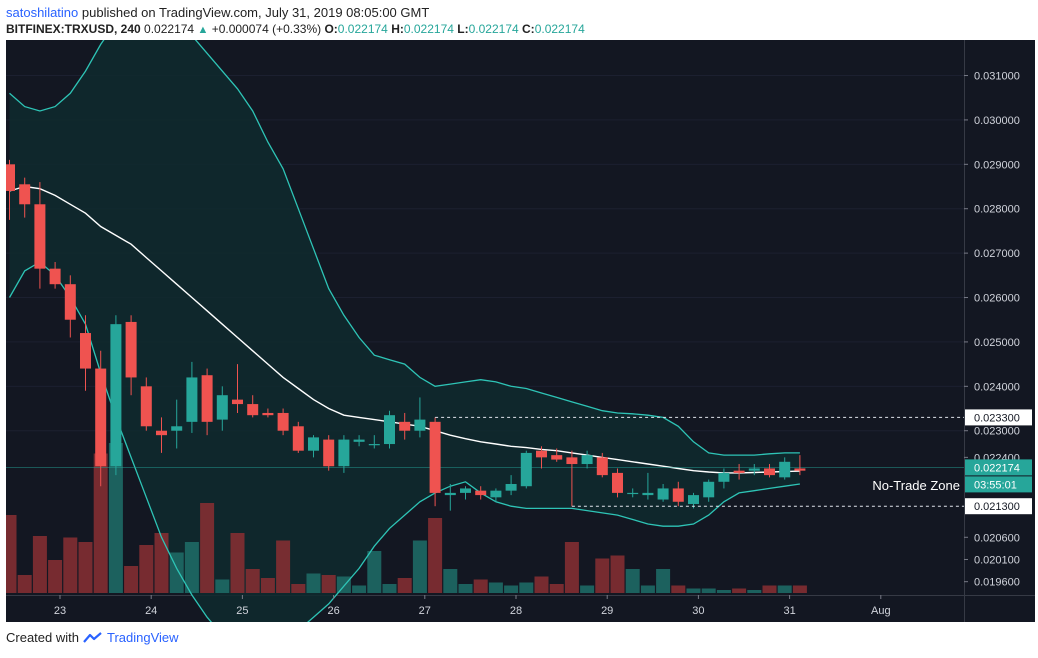 The width and height of the screenshot is (1038, 658). What do you see at coordinates (463, 29) in the screenshot?
I see `low-label: L:` at bounding box center [463, 29].